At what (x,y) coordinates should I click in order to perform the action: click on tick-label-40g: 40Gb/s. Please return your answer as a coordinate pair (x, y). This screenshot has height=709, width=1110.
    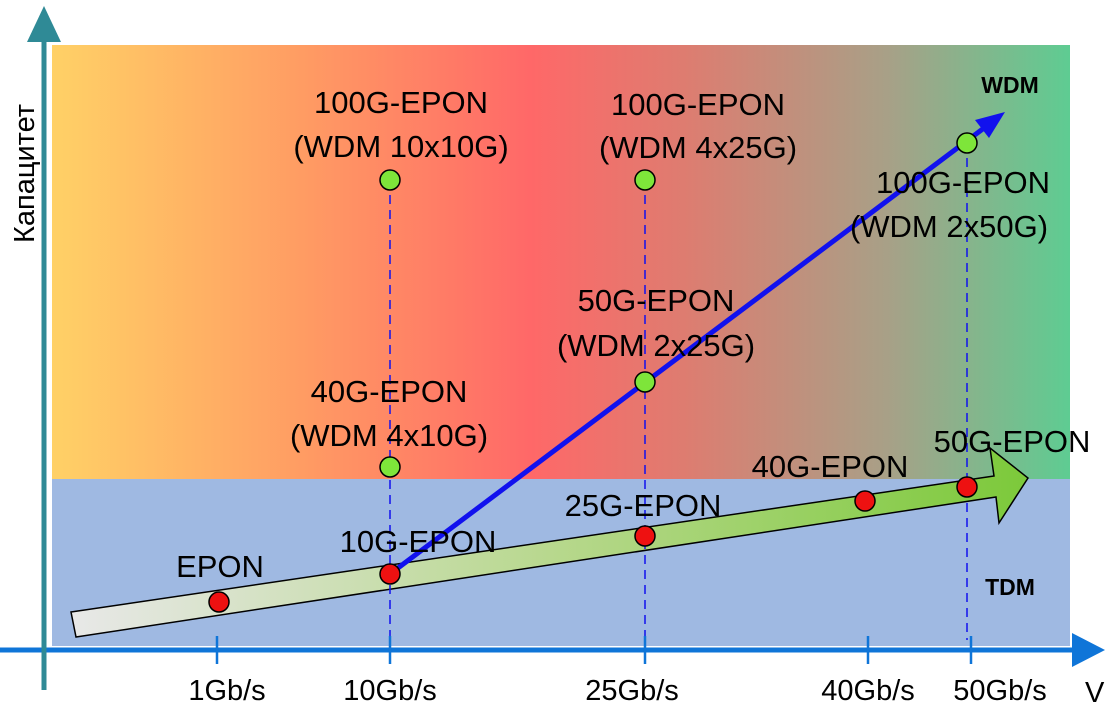
    Looking at the image, I should click on (868, 689).